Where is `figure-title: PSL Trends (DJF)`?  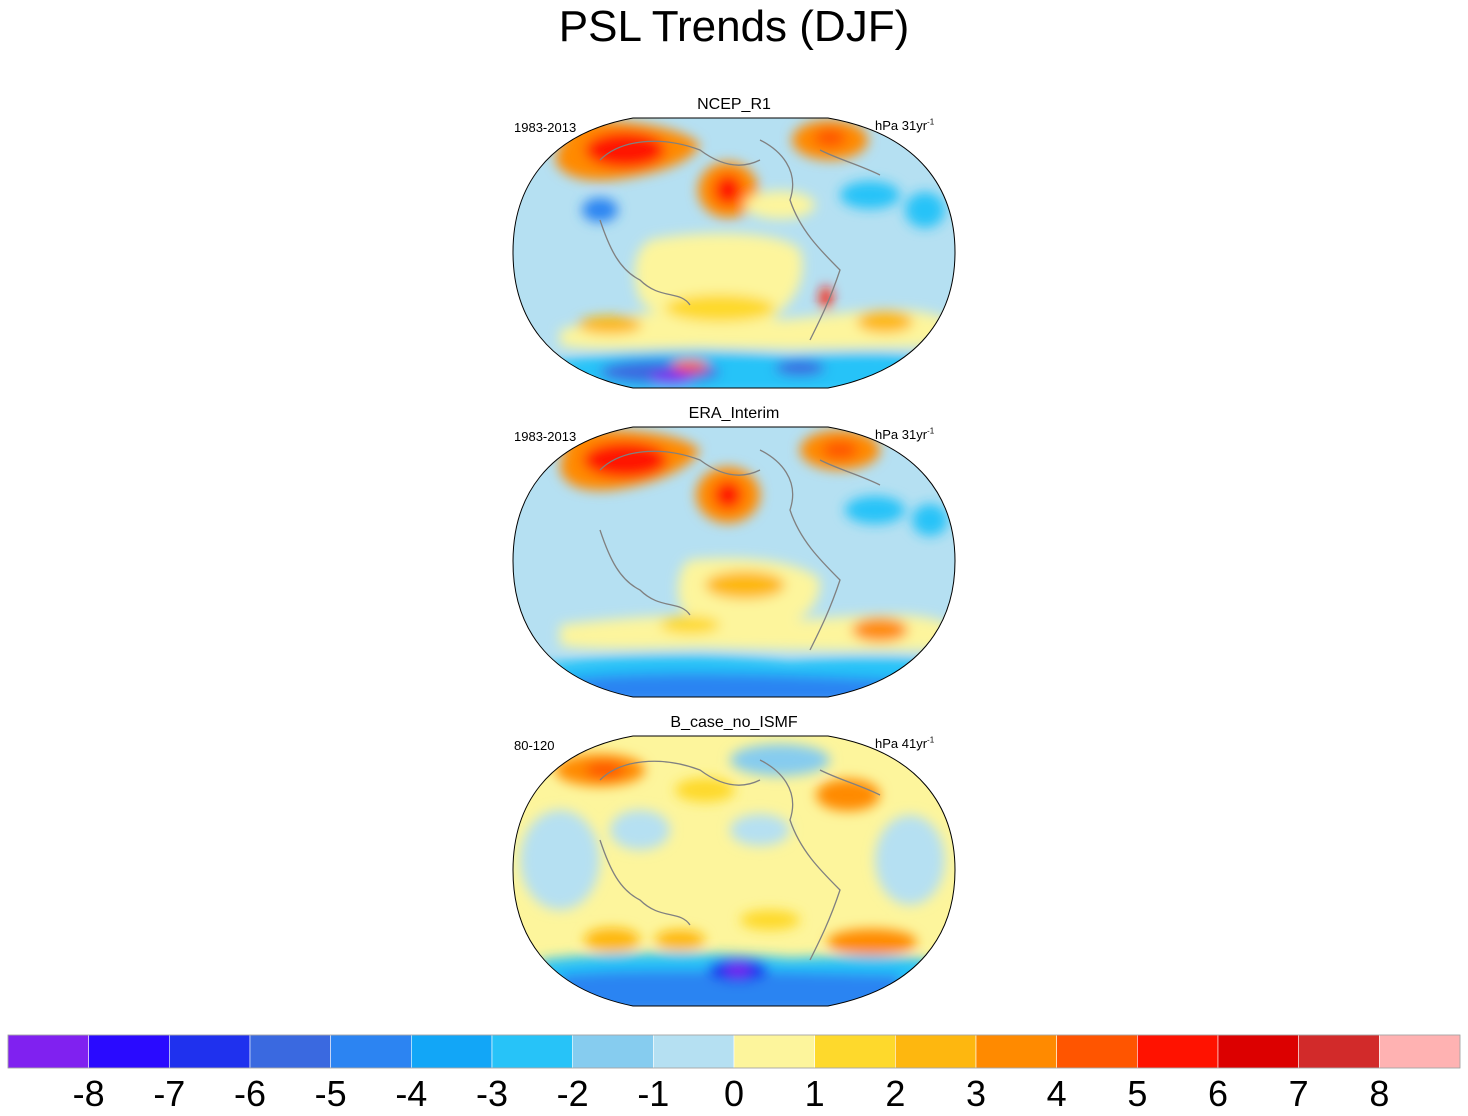 figure-title: PSL Trends (DJF) is located at coordinates (734, 26).